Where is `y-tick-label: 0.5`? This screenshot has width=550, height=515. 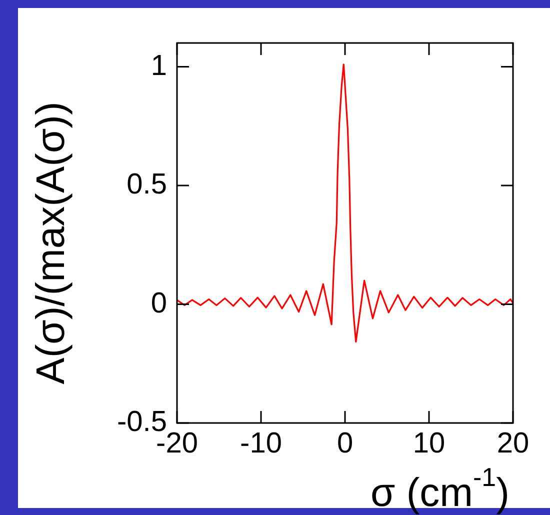 y-tick-label: 0.5 is located at coordinates (146, 184).